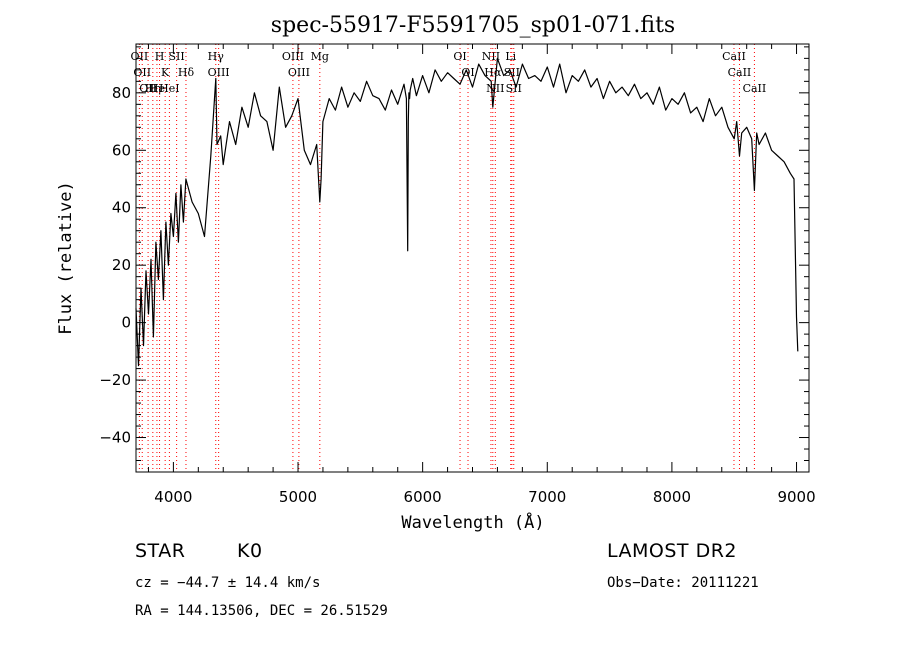 The height and width of the screenshot is (650, 900). Describe the element at coordinates (298, 497) in the screenshot. I see `x-tick-label: 5000` at that location.